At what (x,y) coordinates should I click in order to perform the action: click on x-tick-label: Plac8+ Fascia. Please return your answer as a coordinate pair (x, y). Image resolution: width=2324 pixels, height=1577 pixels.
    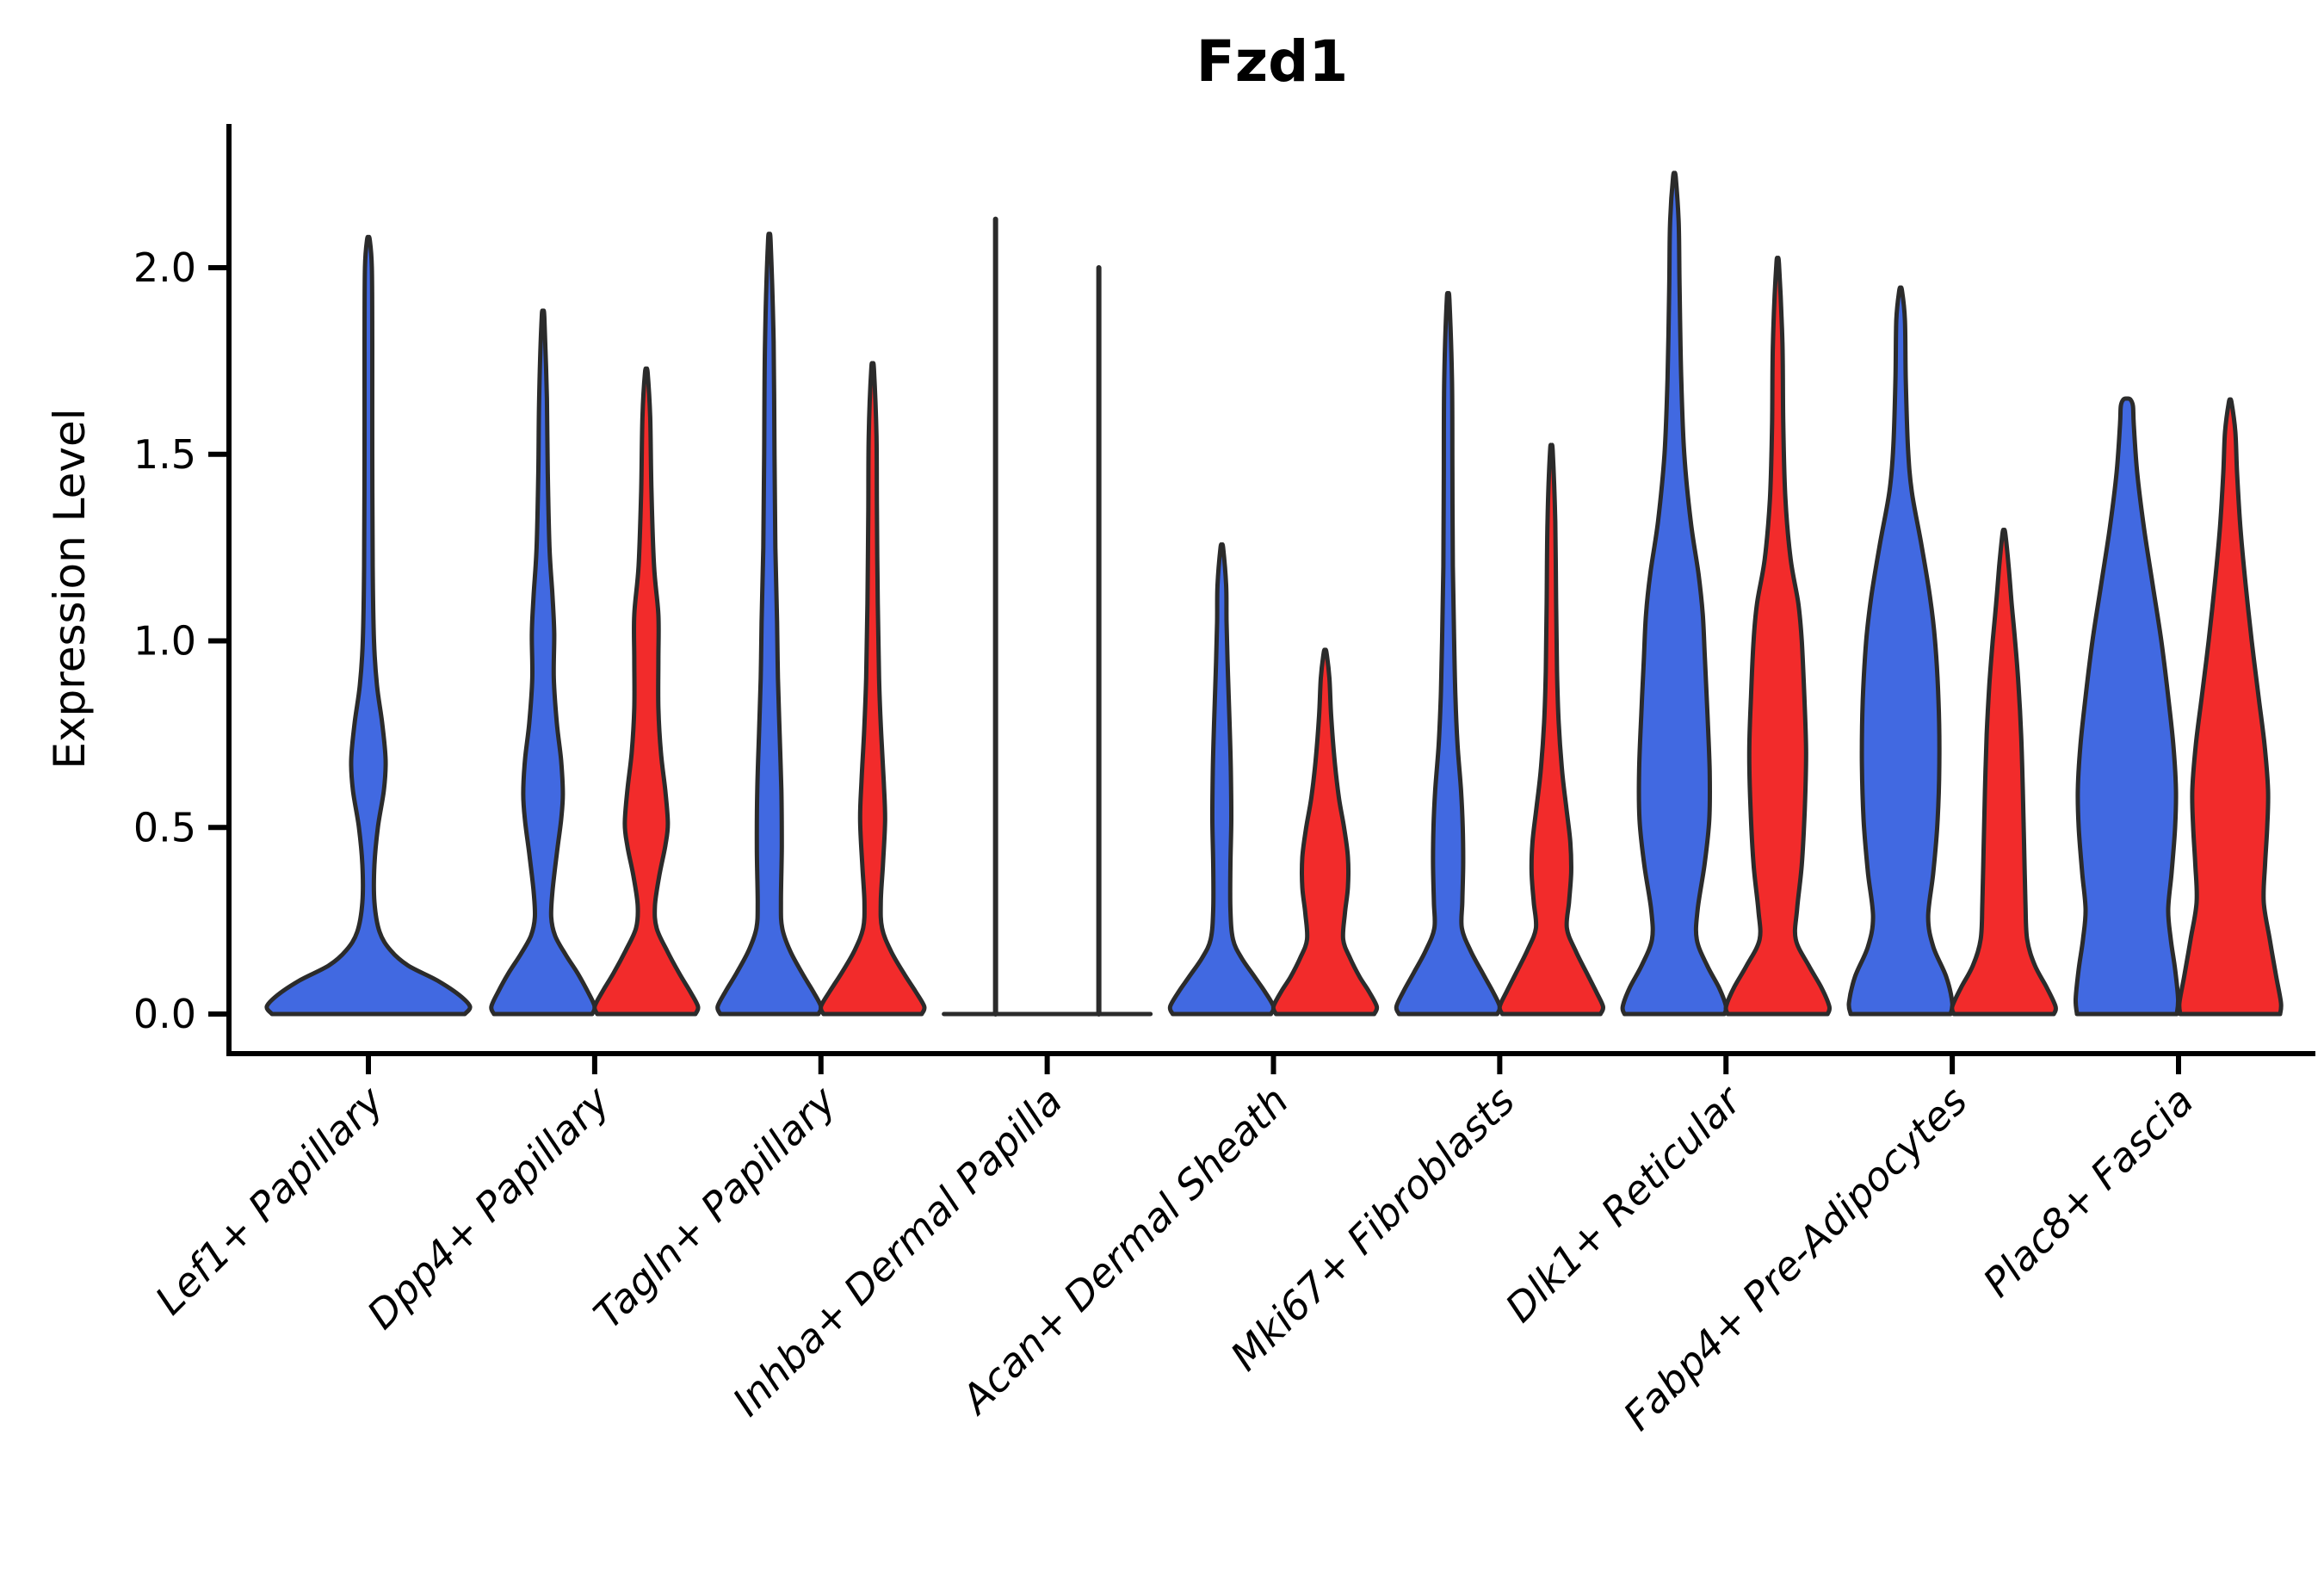
    Looking at the image, I should click on (2088, 1192).